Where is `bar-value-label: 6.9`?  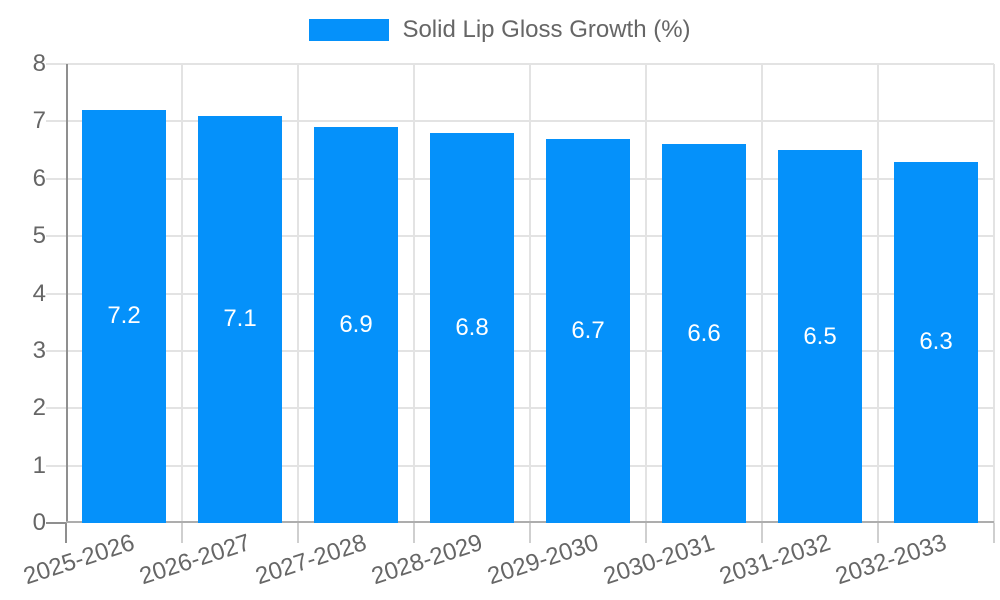 bar-value-label: 6.9 is located at coordinates (356, 325).